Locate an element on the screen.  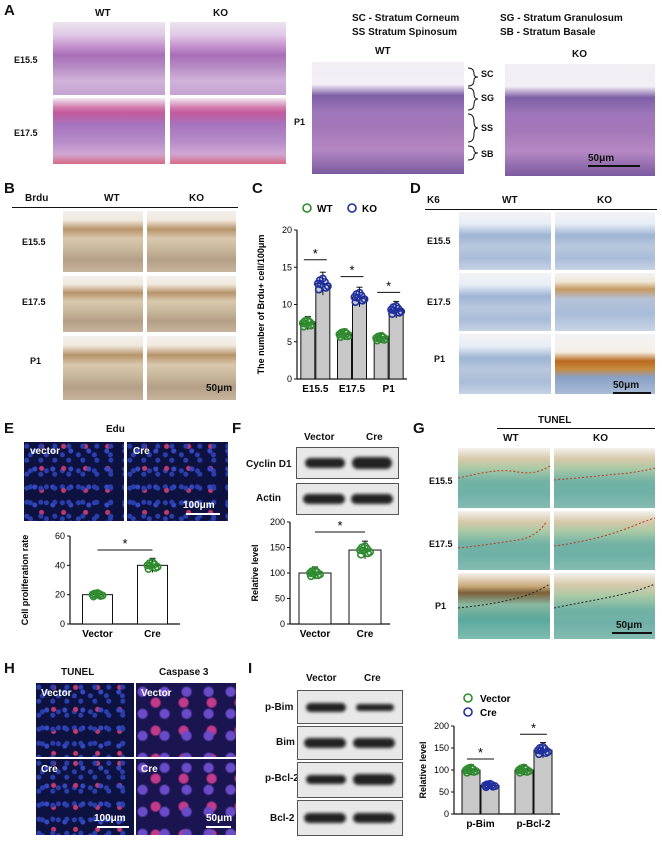
e-scale-label: 100μm is located at coordinates (199, 505).